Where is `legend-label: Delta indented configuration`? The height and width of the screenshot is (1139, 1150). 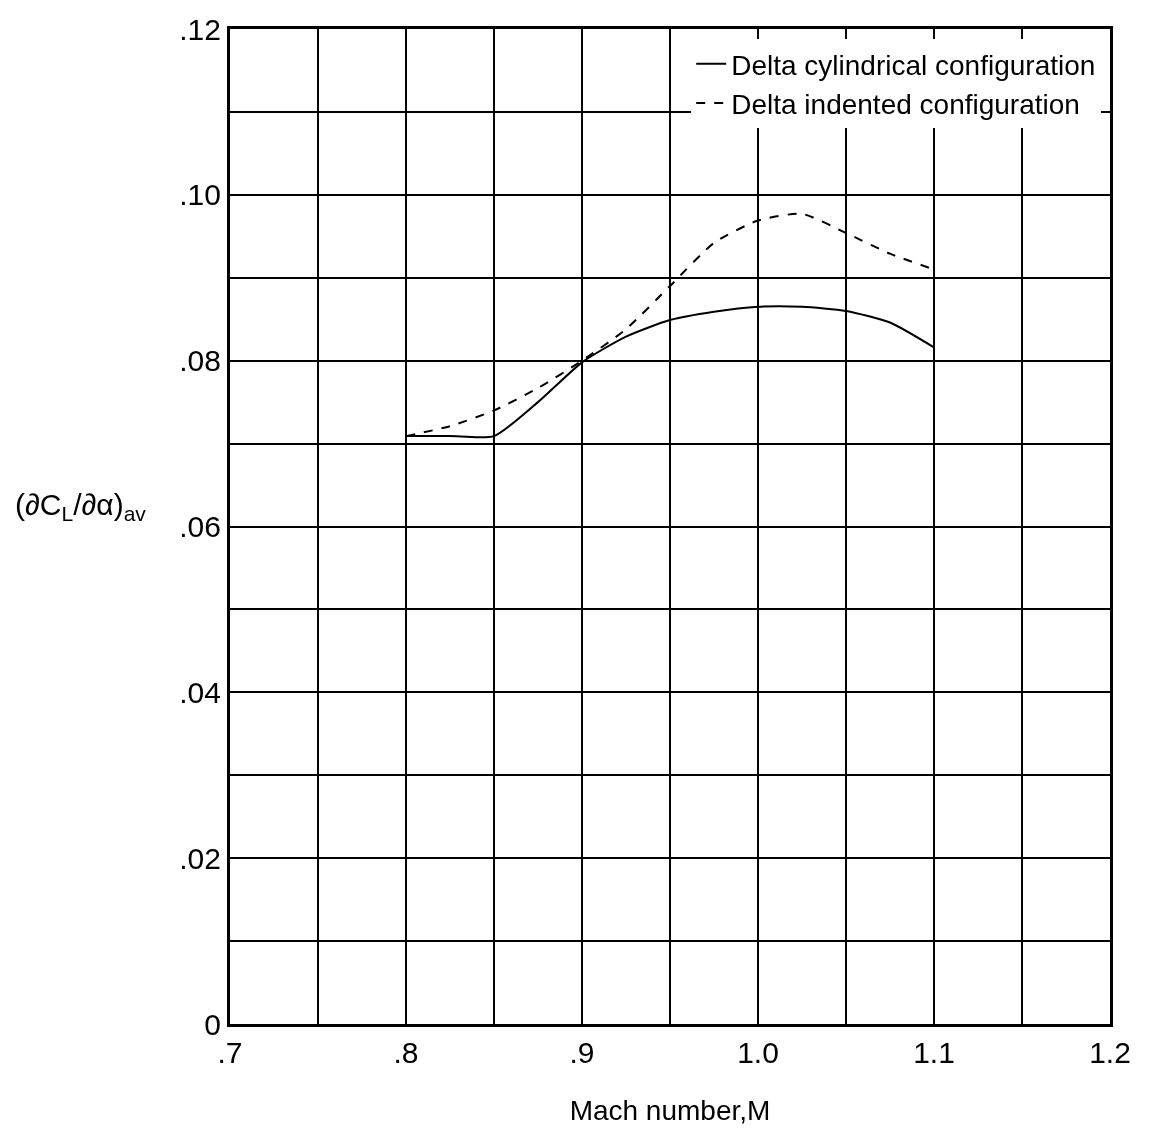
legend-label: Delta indented configuration is located at coordinates (905, 104).